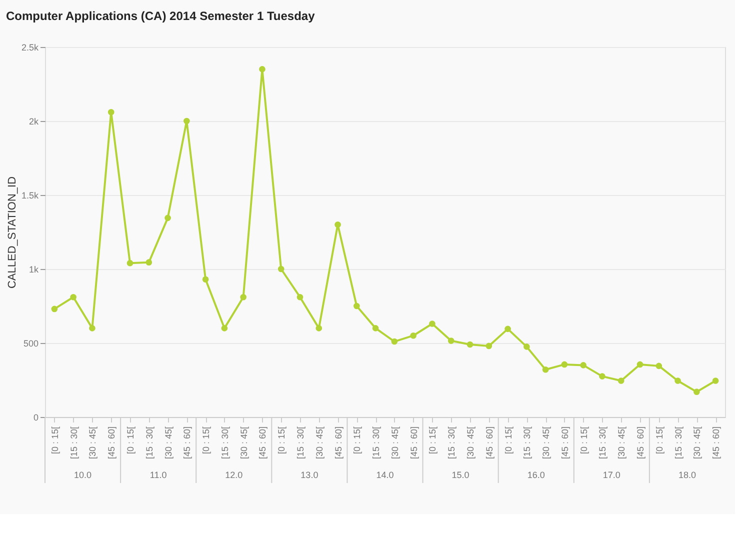 This screenshot has width=753, height=551. What do you see at coordinates (35, 417) in the screenshot?
I see `y-tick-label: 0` at bounding box center [35, 417].